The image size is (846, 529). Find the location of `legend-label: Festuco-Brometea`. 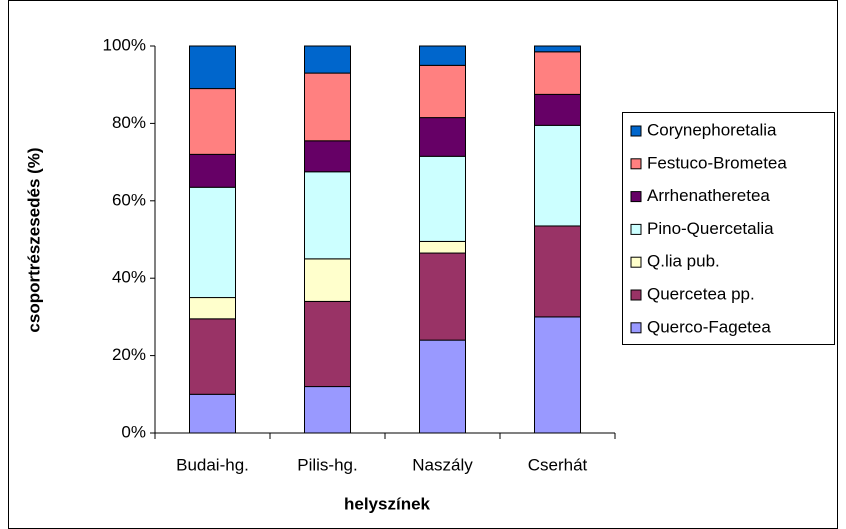

legend-label: Festuco-Brometea is located at coordinates (717, 162).